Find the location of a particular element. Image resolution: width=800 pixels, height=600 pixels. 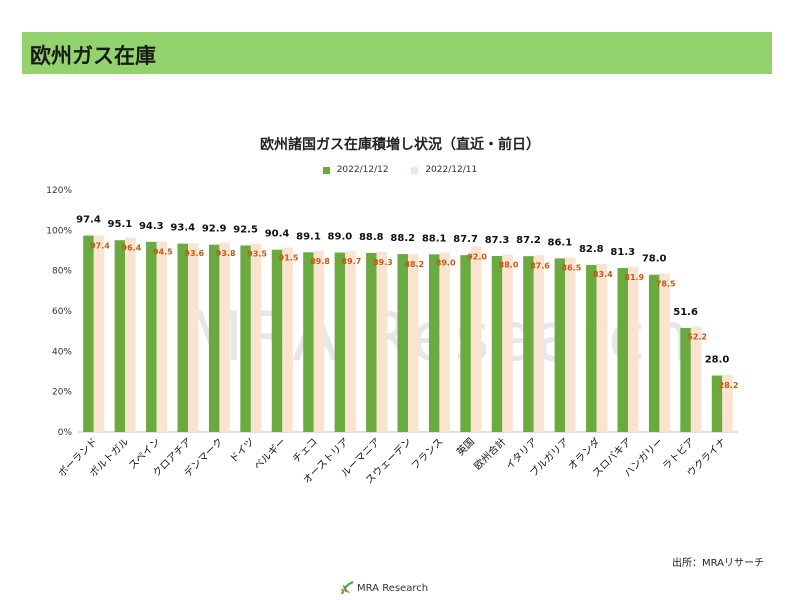

data-label-series-2: 92.0 is located at coordinates (477, 256).